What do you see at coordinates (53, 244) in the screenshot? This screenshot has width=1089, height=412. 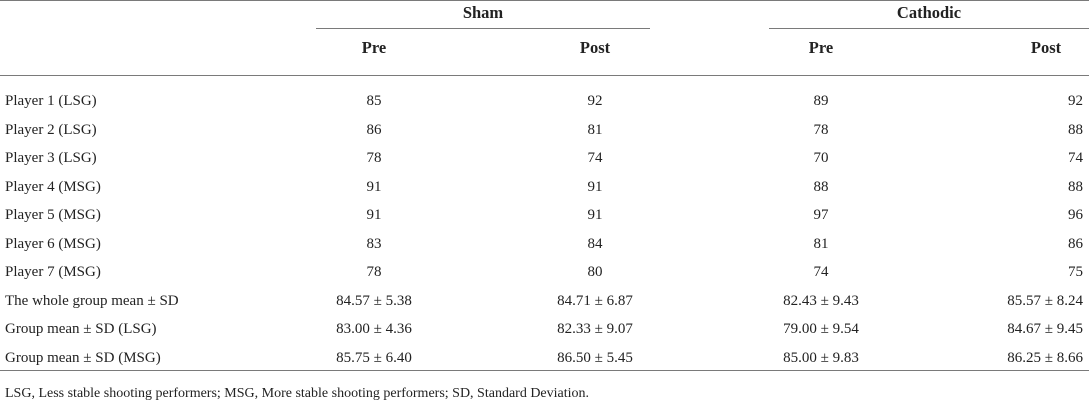 I see `row-label: Player 6 (MSG)` at bounding box center [53, 244].